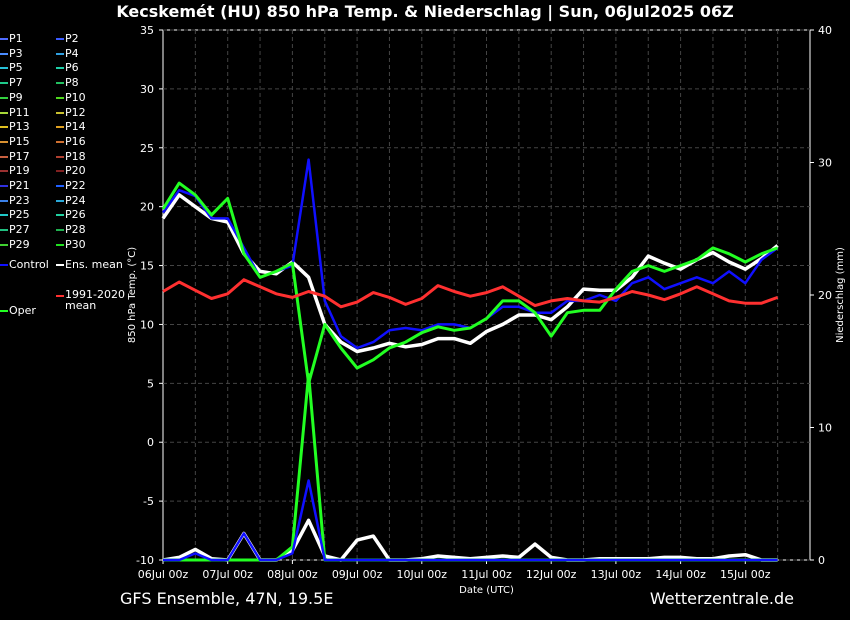  I want to click on y2-tick-label: 40, so click(825, 30).